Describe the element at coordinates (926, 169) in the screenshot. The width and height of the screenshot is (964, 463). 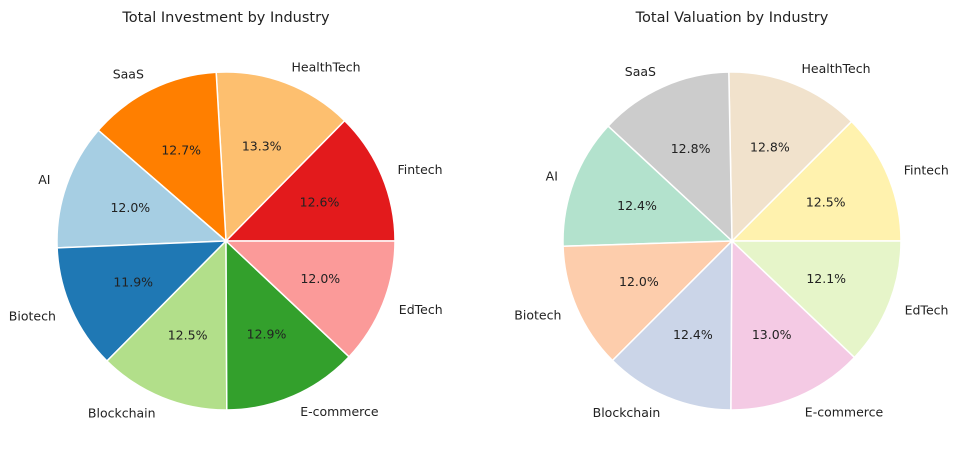
I see `valuation-label-fintech: Fintech` at that location.